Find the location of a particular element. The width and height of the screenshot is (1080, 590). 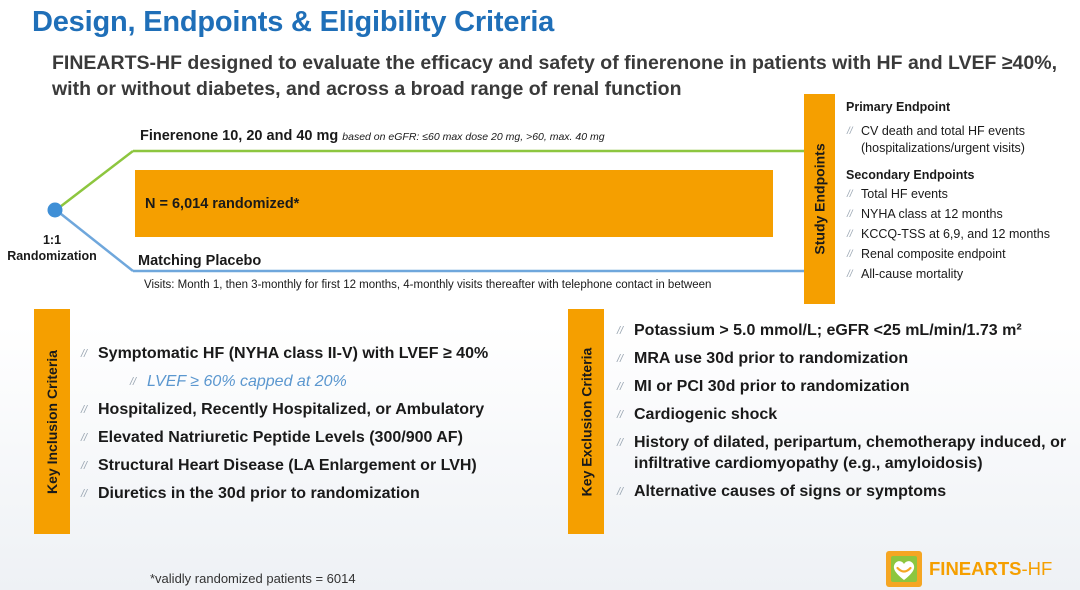

exclusion-criteria-tab: Key Exclusion Criteria is located at coordinates (586, 421).